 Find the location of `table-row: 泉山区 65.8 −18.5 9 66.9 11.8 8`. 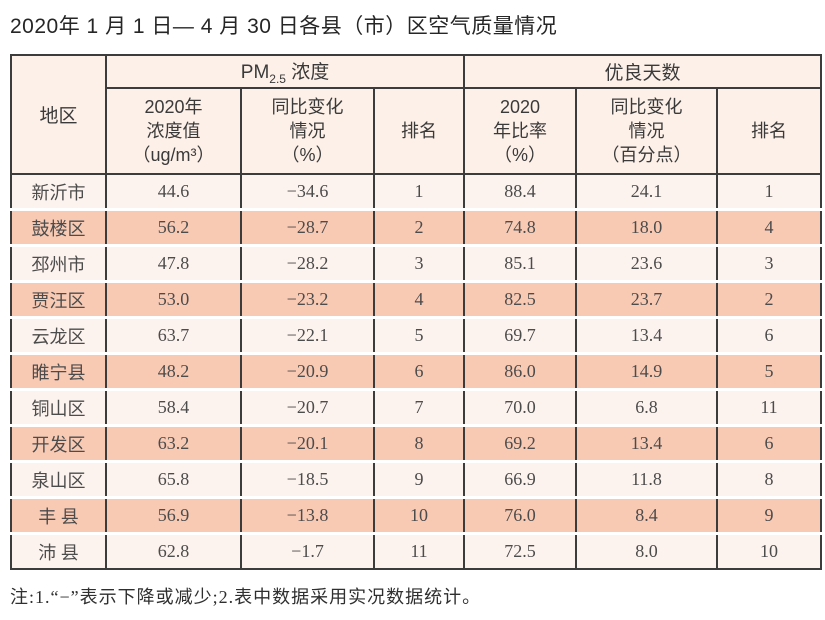

table-row: 泉山区 65.8 −18.5 9 66.9 11.8 8 is located at coordinates (416, 479).